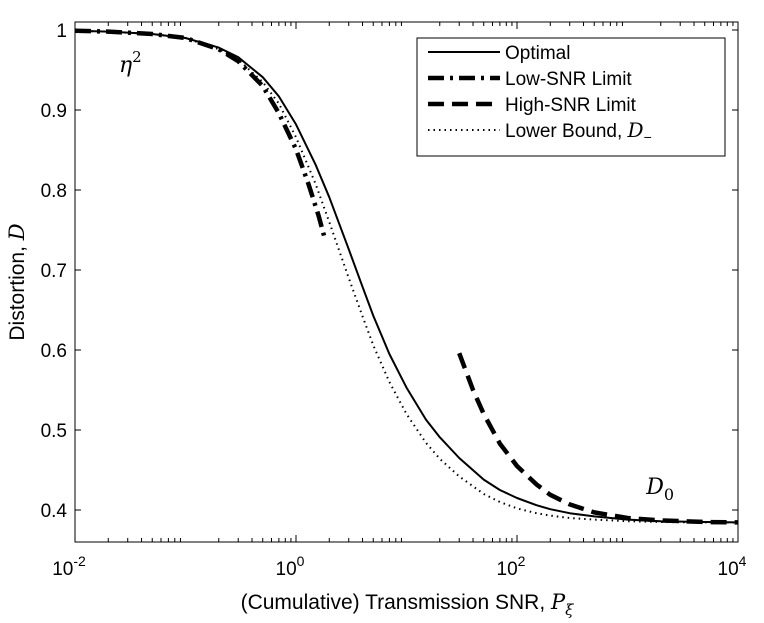 The height and width of the screenshot is (623, 764). Describe the element at coordinates (648, 137) in the screenshot. I see `legend-lower-bound-subscript: −` at that location.